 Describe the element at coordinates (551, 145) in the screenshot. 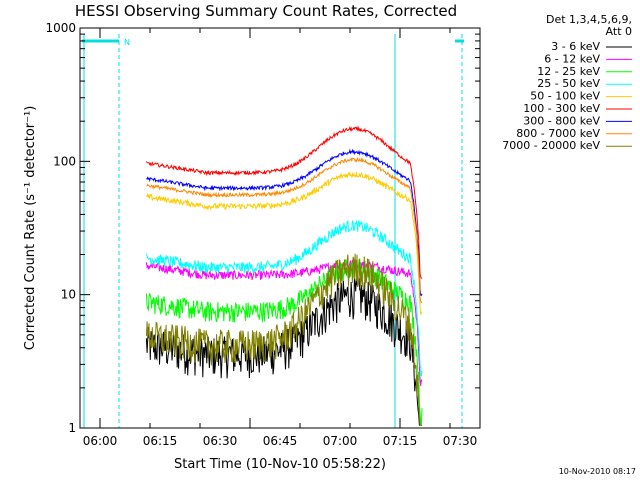

I see `legend-entry-label: 7000 - 20000 keV` at that location.